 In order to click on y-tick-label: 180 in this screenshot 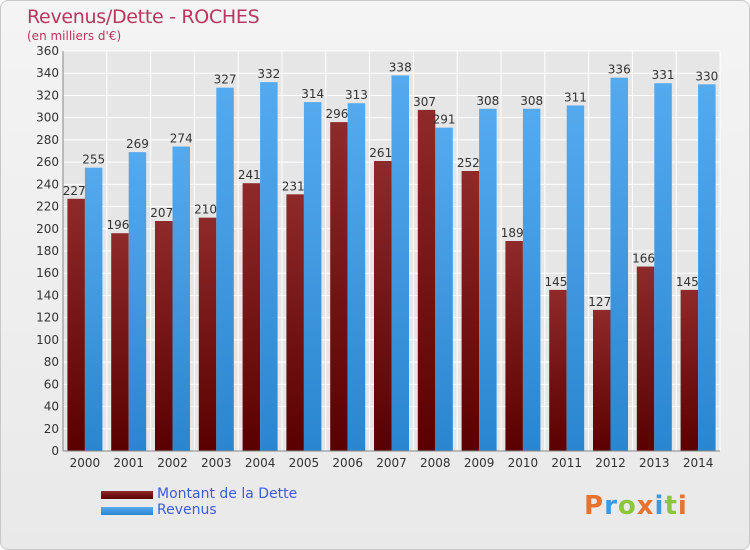, I will do `click(47, 251)`.